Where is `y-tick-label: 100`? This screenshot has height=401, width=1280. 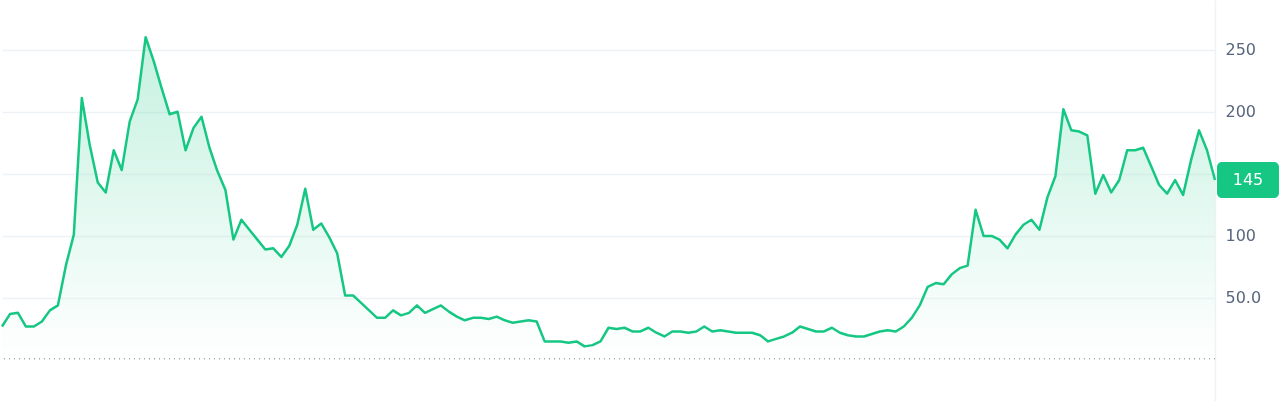
y-tick-label: 100 is located at coordinates (1241, 236).